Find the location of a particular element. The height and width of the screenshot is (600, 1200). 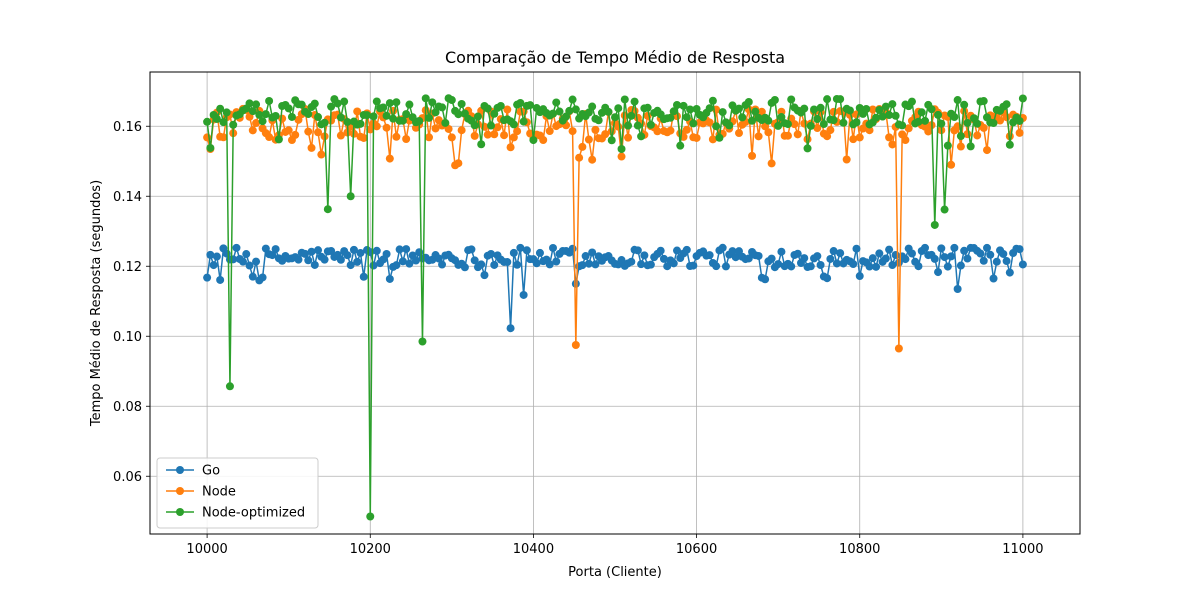

x-tick-label: 10200 is located at coordinates (370, 549).